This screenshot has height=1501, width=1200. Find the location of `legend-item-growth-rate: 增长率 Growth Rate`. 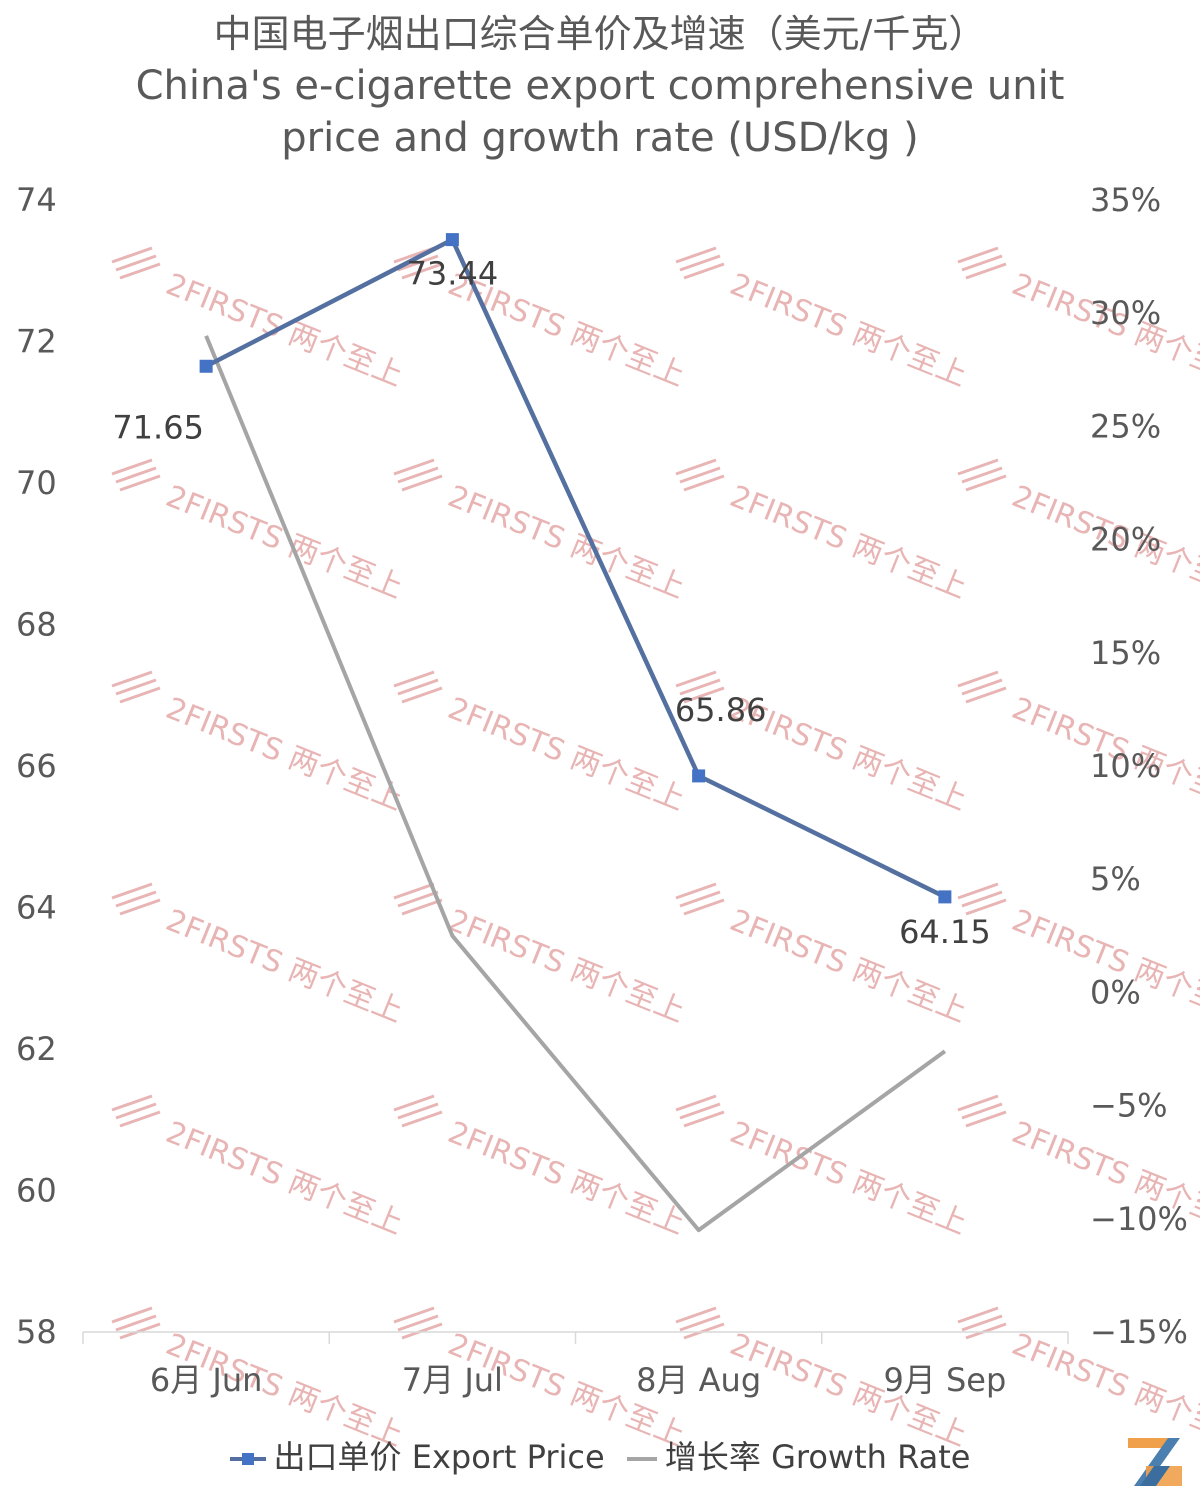

legend-item-growth-rate: 增长率 Growth Rate is located at coordinates (798, 1455).